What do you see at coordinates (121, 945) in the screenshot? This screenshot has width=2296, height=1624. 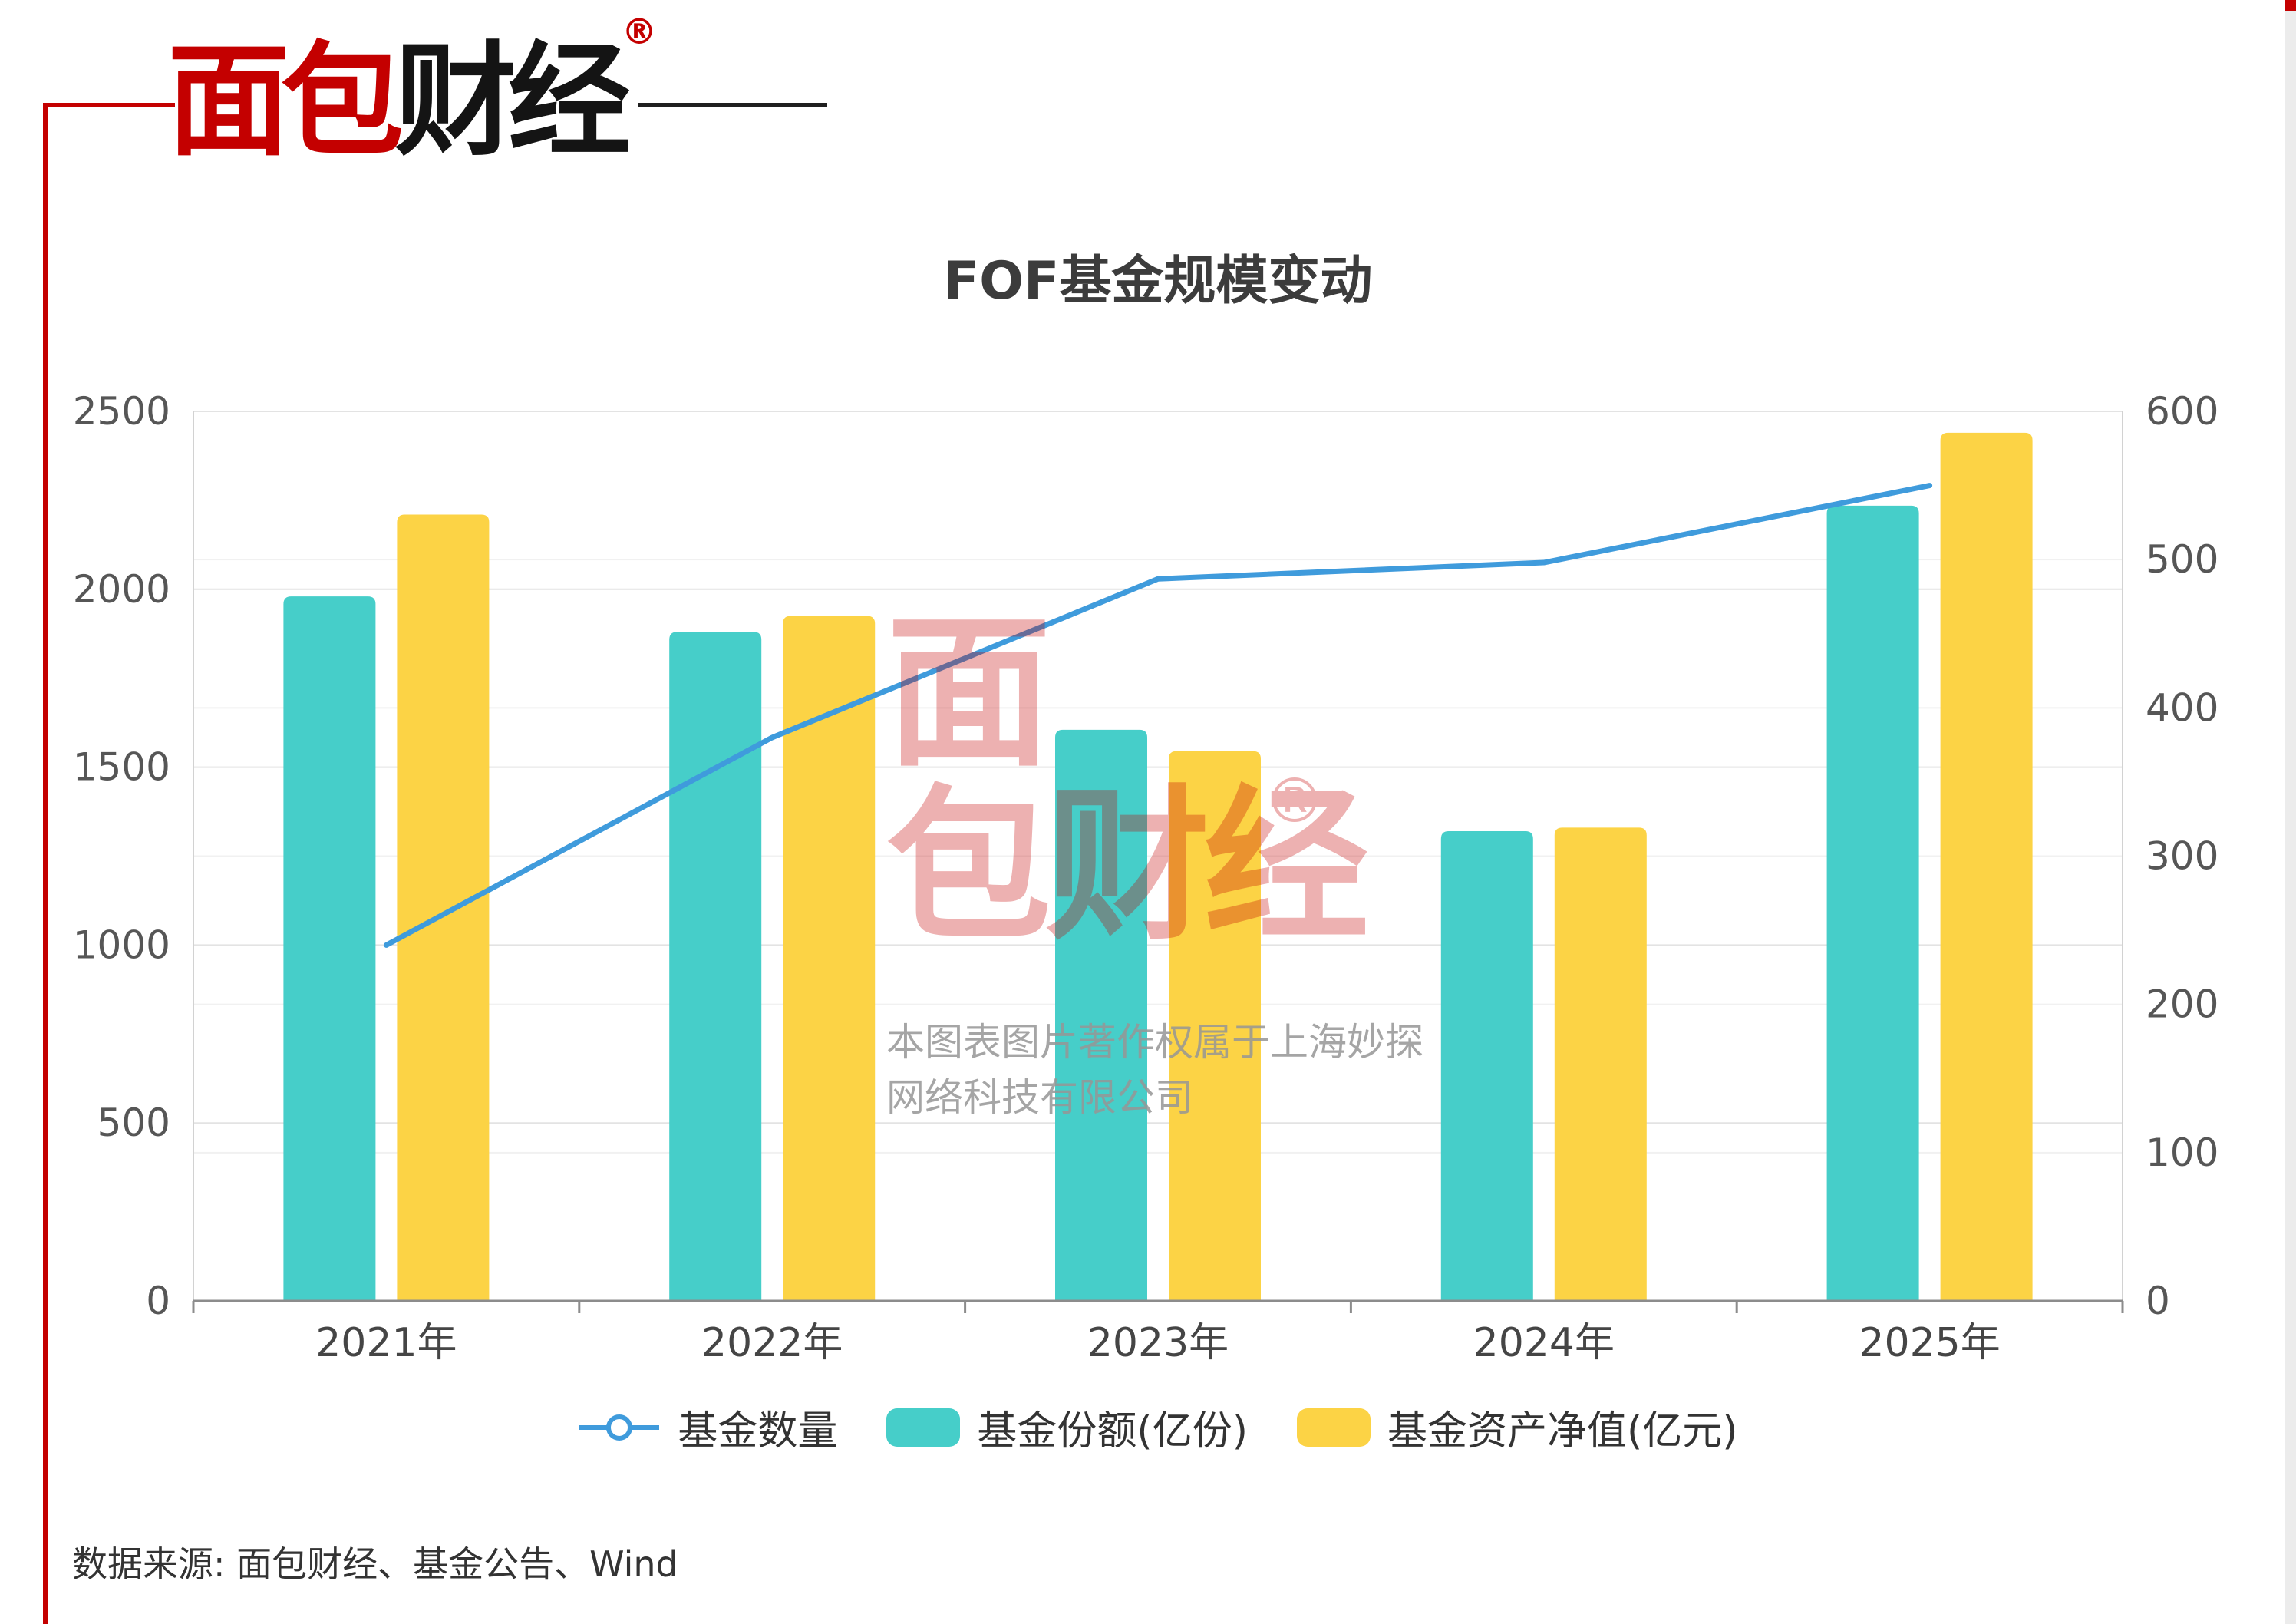 I see `left-axis-tick-label: 1000` at bounding box center [121, 945].